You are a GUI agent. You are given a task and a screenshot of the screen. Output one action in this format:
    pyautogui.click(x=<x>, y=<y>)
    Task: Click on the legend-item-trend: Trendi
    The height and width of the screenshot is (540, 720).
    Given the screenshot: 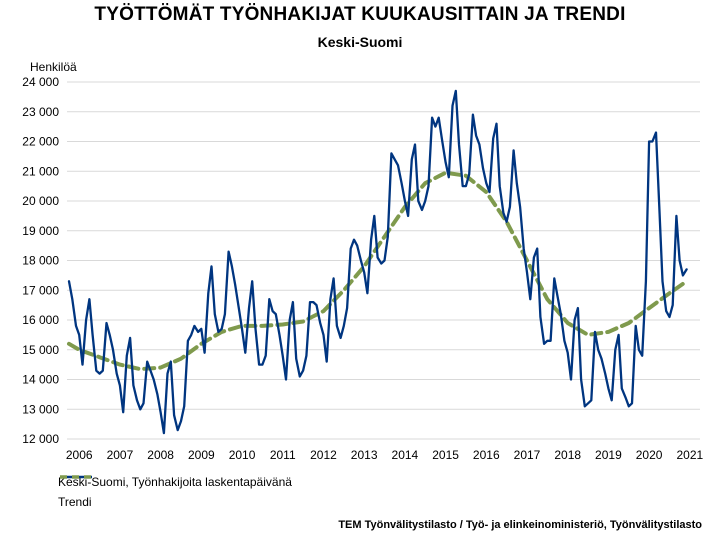 What is the action you would take?
    pyautogui.click(x=175, y=493)
    